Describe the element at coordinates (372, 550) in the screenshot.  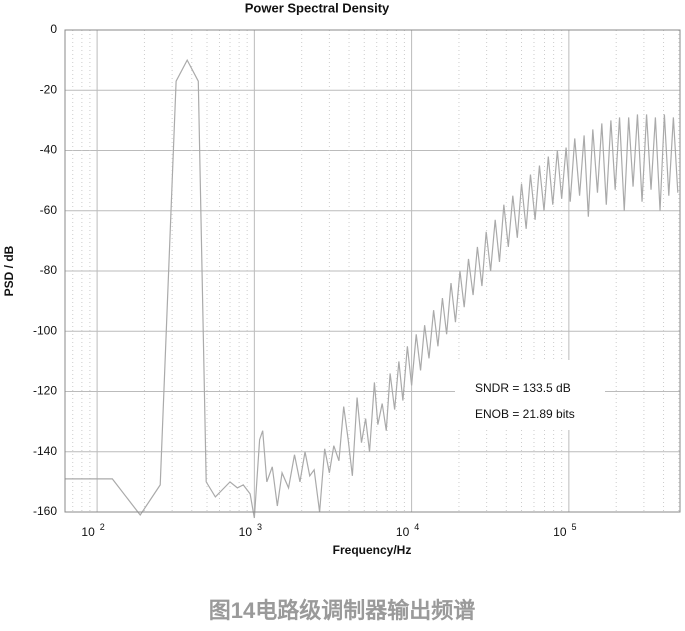
I see `x-axis-label: Frequency/Hz` at that location.